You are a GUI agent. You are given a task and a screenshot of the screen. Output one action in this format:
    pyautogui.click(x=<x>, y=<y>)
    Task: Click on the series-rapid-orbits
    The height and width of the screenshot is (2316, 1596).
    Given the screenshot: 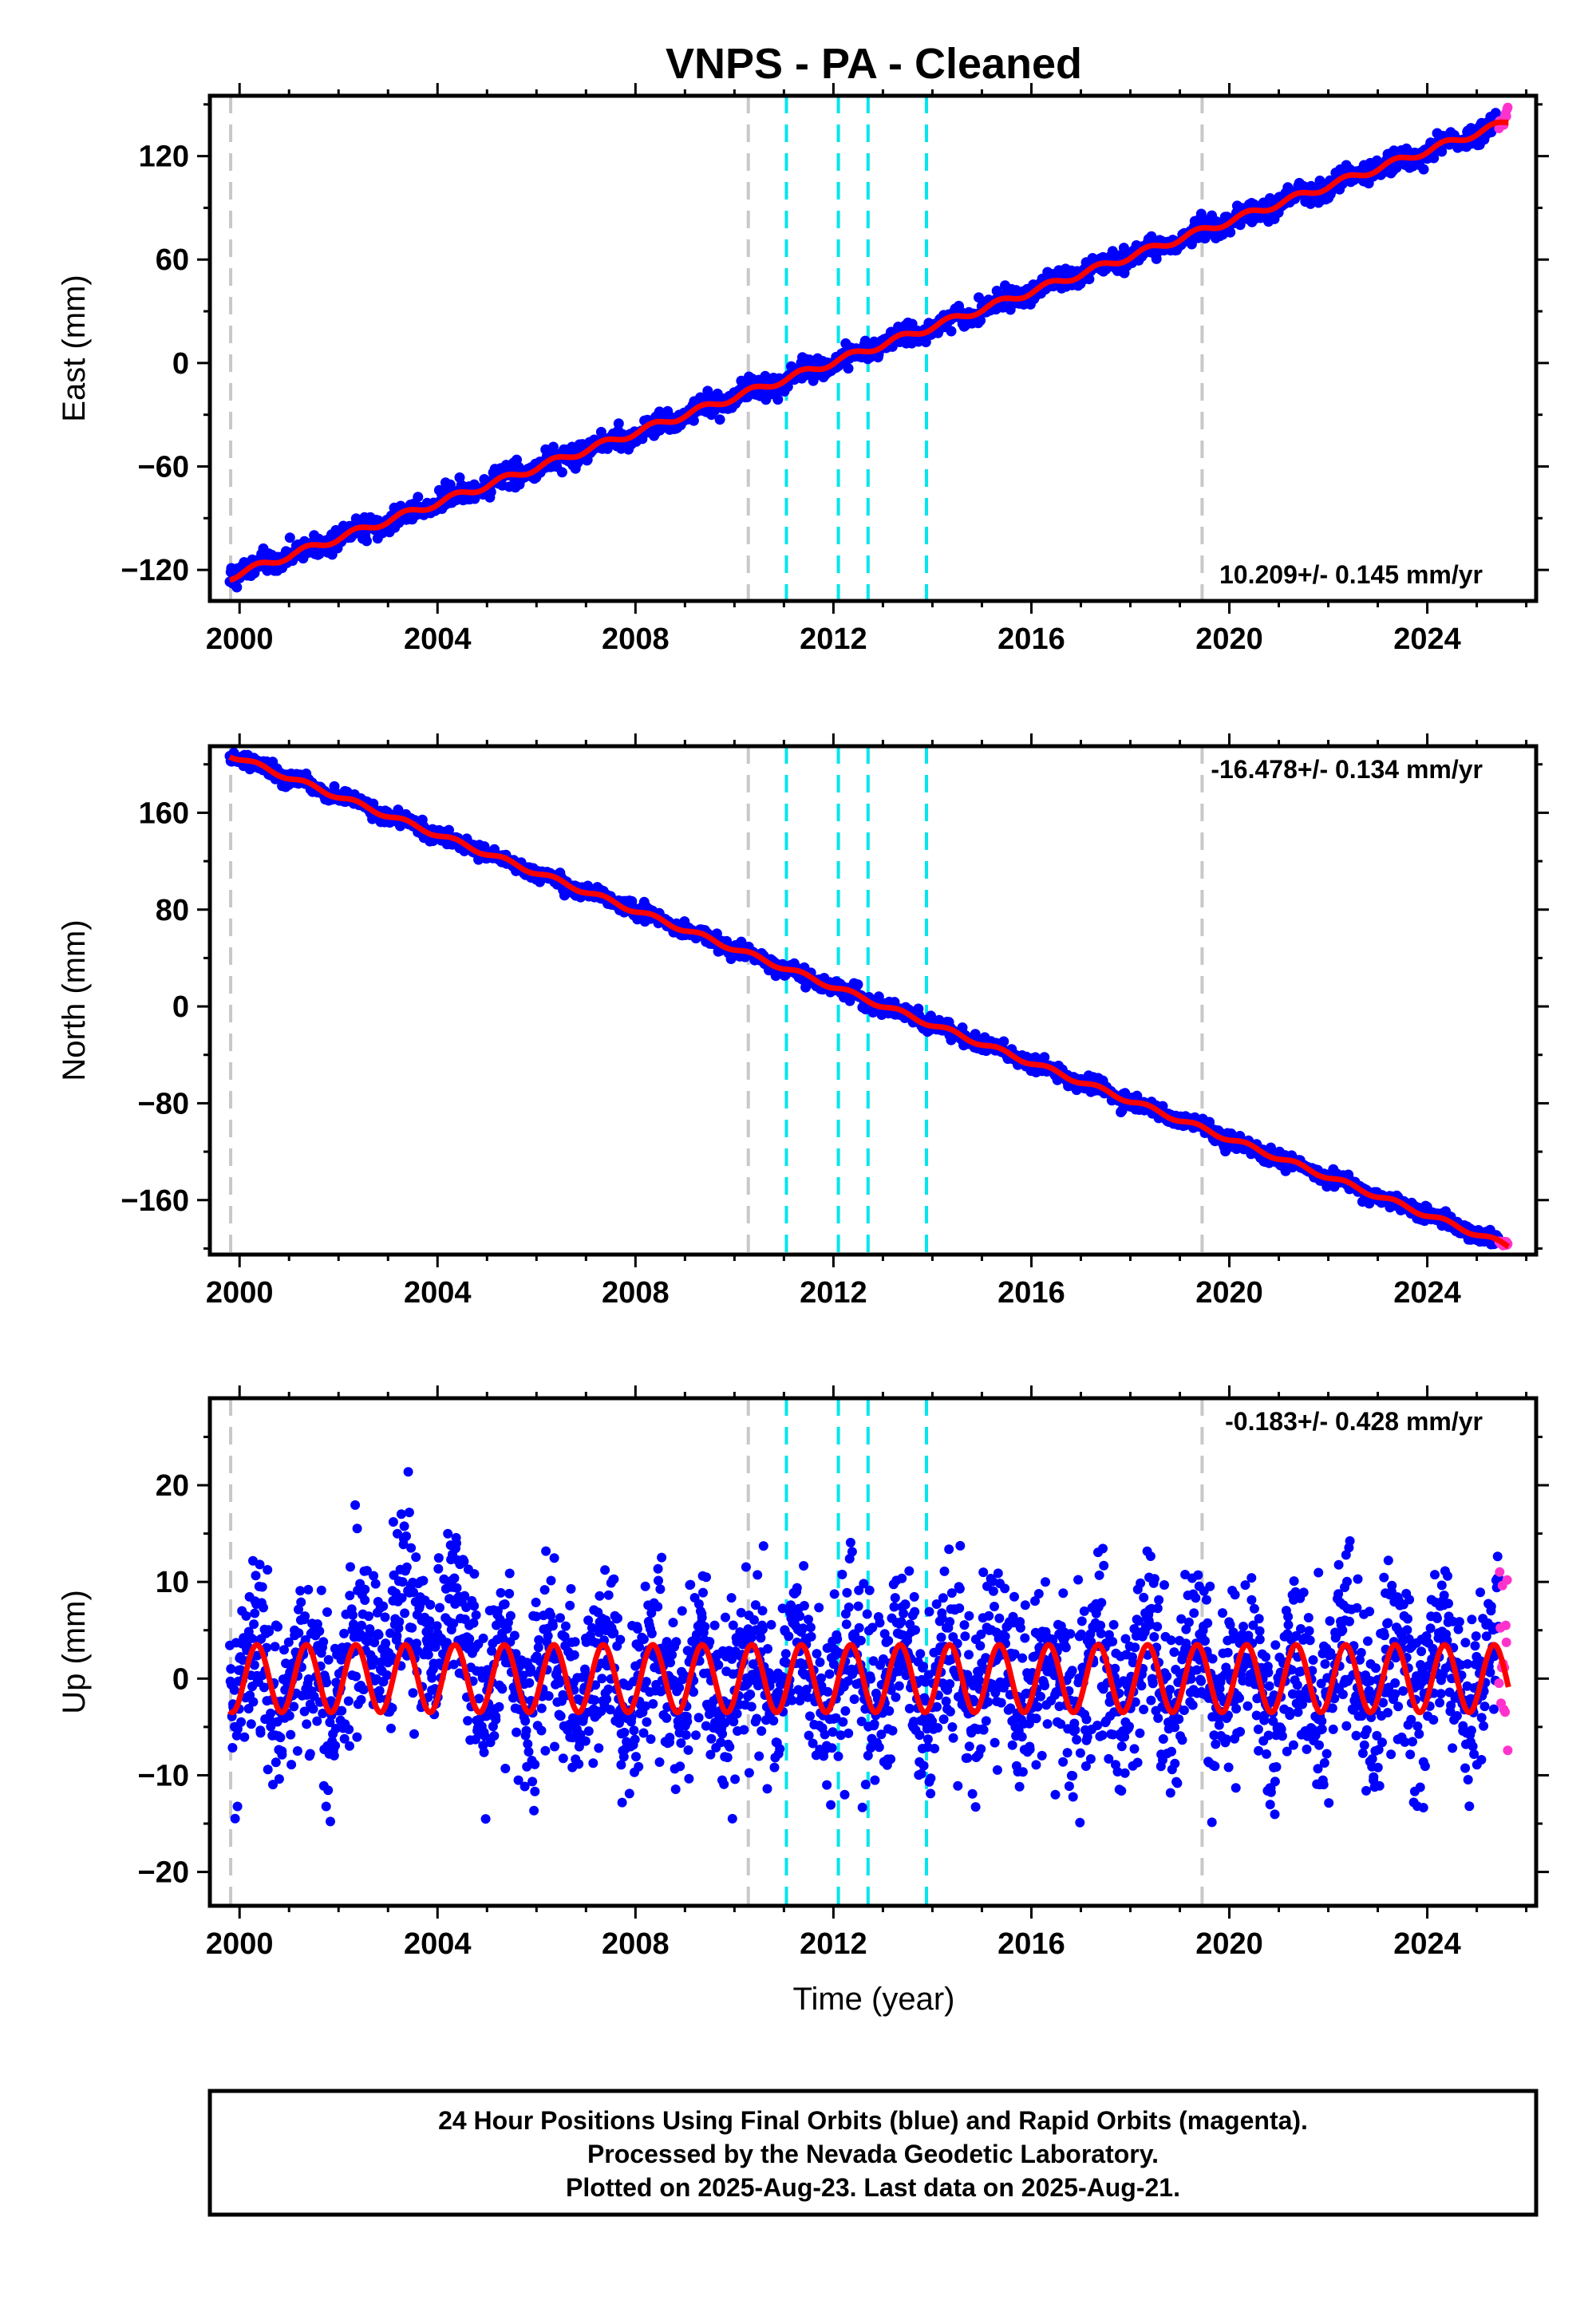 What is the action you would take?
    pyautogui.click(x=1503, y=117)
    